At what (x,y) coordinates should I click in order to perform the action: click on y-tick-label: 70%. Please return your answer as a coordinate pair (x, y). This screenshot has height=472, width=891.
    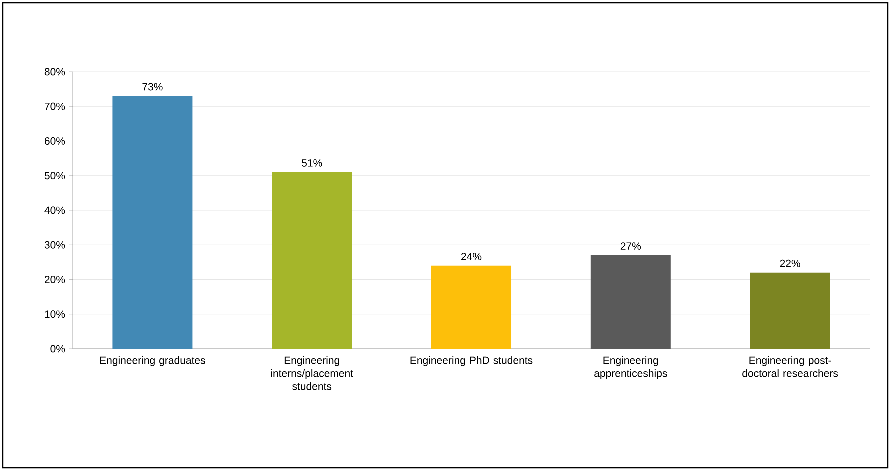
    Looking at the image, I should click on (55, 106).